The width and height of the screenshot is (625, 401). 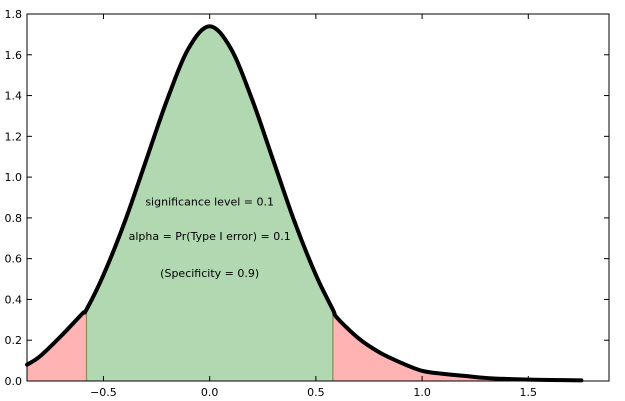 I want to click on y-tick-label: 1.8, so click(x=14, y=14).